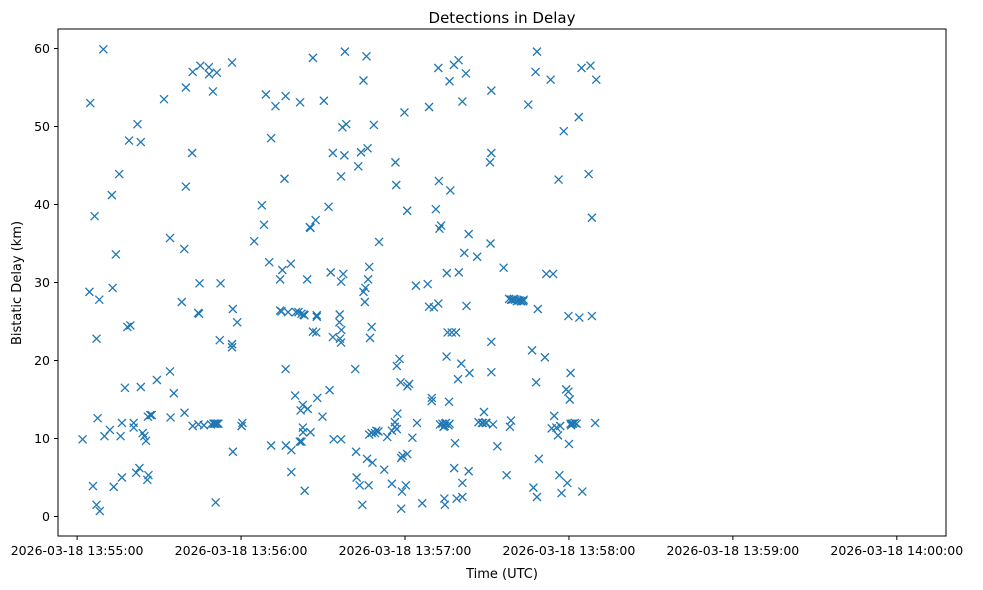 The width and height of the screenshot is (983, 590). I want to click on x-tick-label: 2026-03-18 13:56:00, so click(241, 550).